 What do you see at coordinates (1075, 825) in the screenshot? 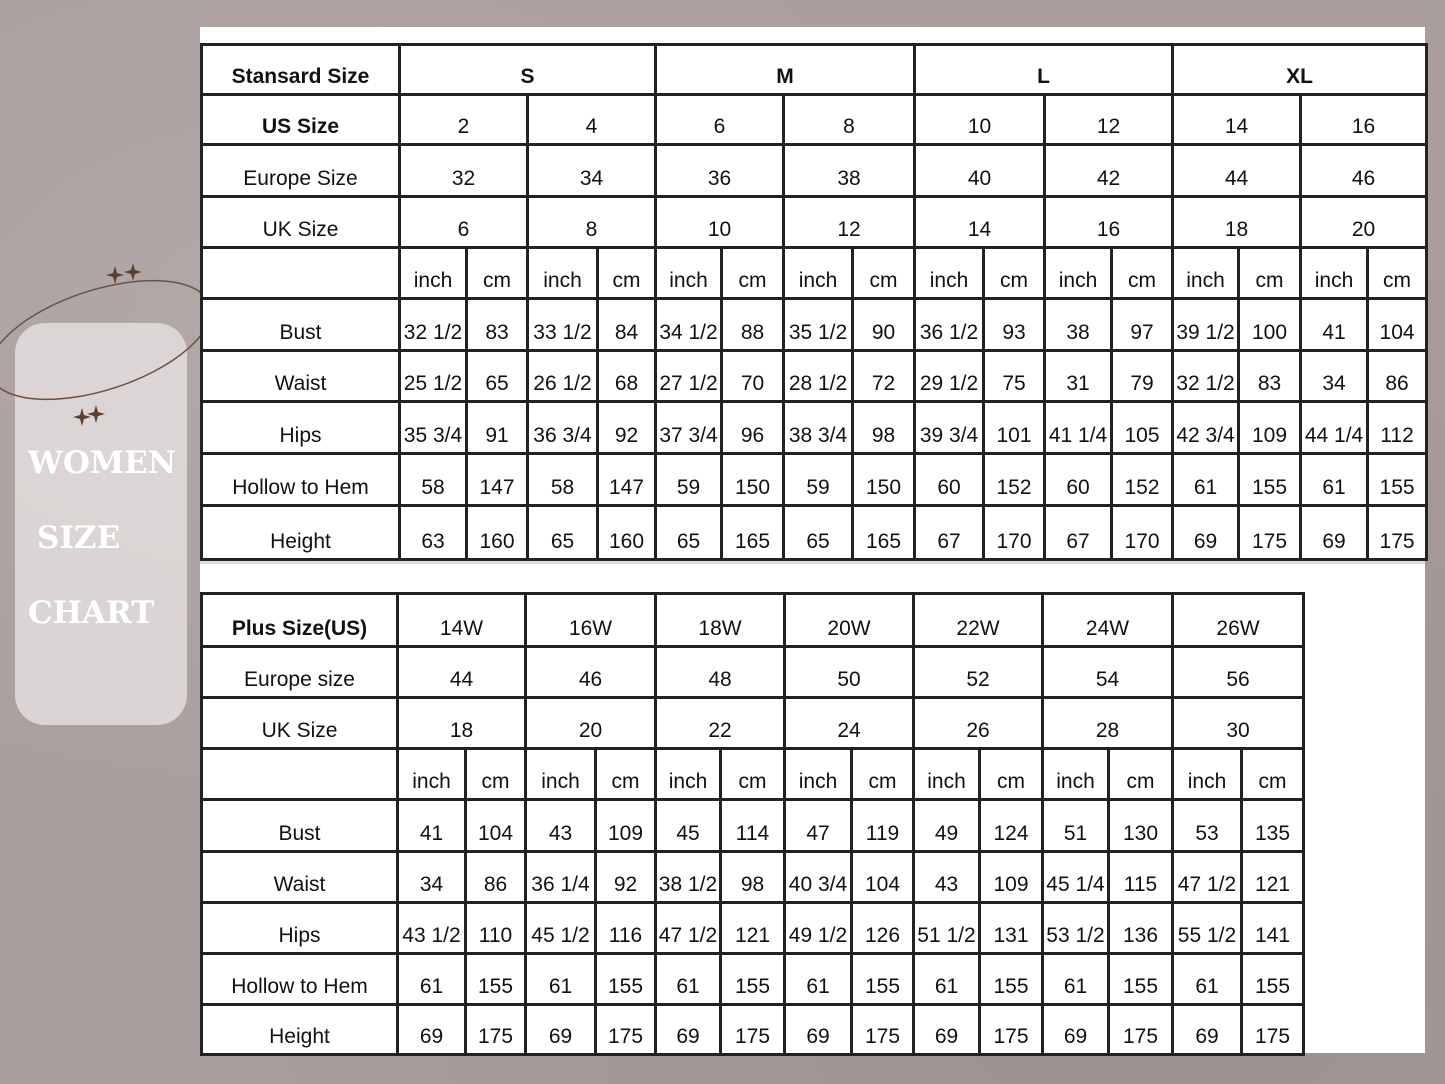
I see `measurement-value: 51` at bounding box center [1075, 825].